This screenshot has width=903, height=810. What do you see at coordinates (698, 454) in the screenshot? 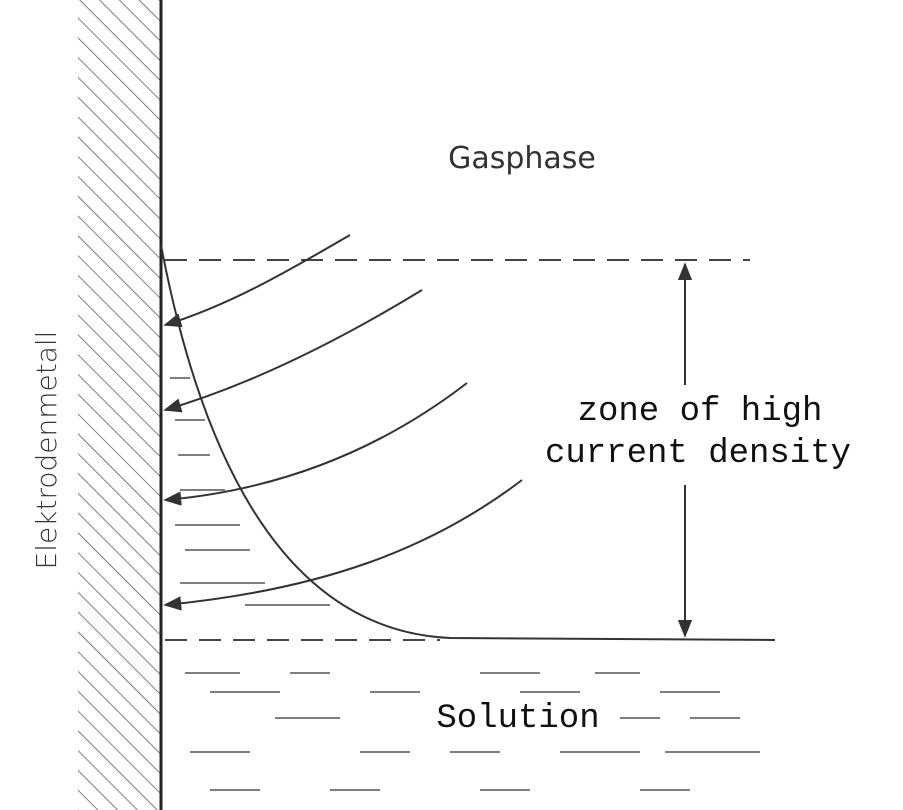
I see `zone-label-line: current density` at bounding box center [698, 454].